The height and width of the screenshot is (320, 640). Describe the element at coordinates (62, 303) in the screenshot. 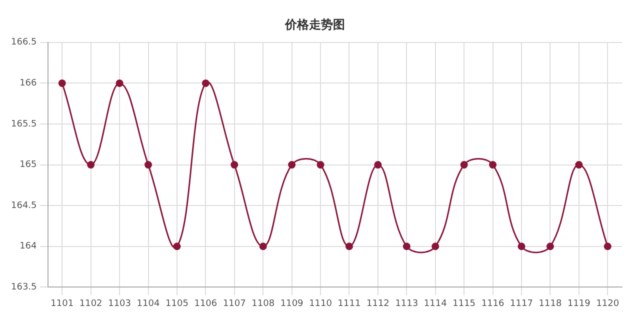

I see `x-tick-label: 1101` at that location.